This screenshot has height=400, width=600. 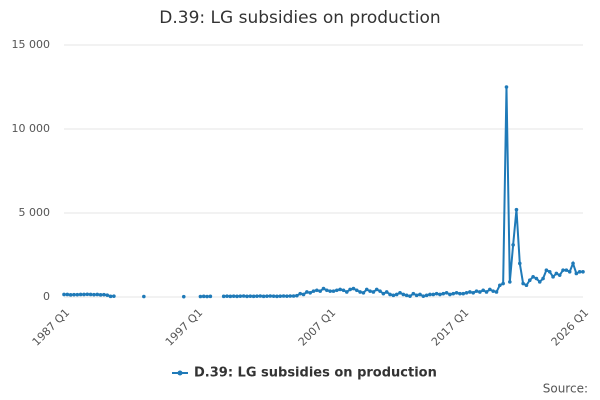 I want to click on x-tick-label: 2007 Q1, so click(x=317, y=327).